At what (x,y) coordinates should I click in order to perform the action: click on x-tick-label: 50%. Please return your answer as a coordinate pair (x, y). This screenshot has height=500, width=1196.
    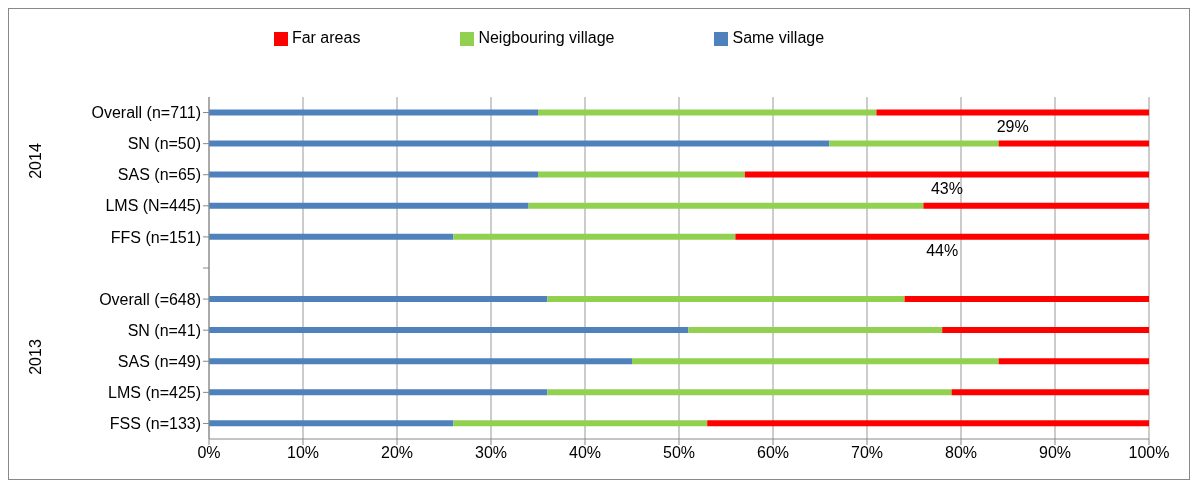
    Looking at the image, I should click on (679, 453).